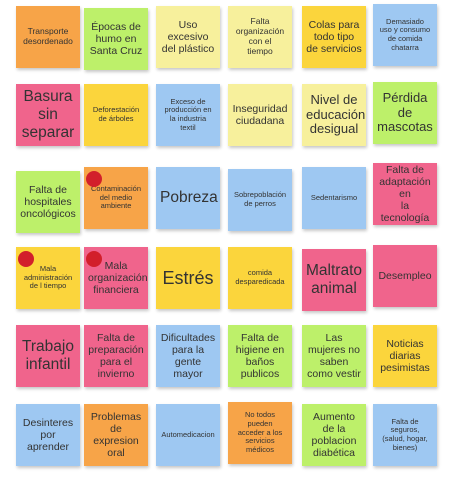 This screenshot has height=480, width=470. I want to click on sticky-note-text: Problemas de expresion oral, so click(116, 435).